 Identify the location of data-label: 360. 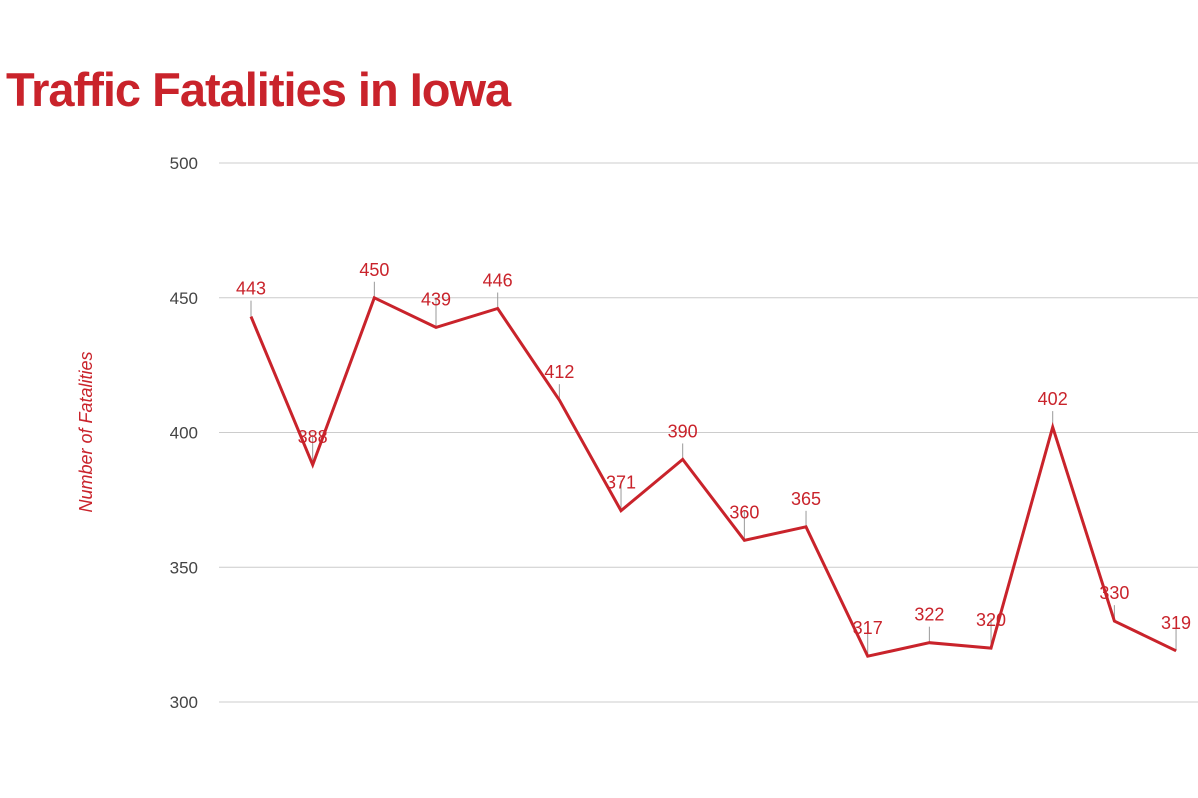
(744, 512).